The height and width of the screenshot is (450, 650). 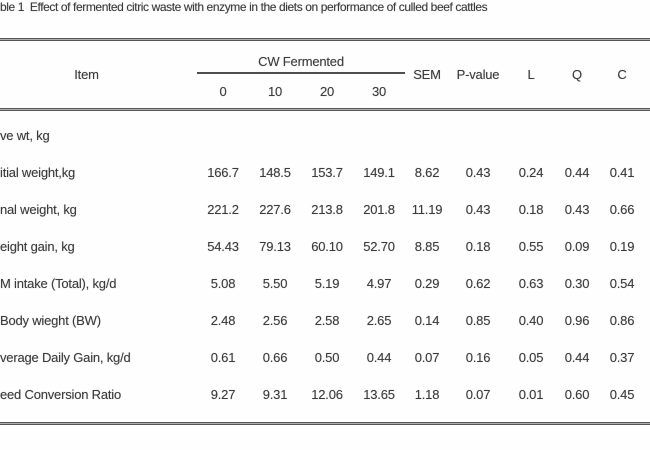 What do you see at coordinates (38, 209) in the screenshot?
I see `row-item-label: nal weight, kg` at bounding box center [38, 209].